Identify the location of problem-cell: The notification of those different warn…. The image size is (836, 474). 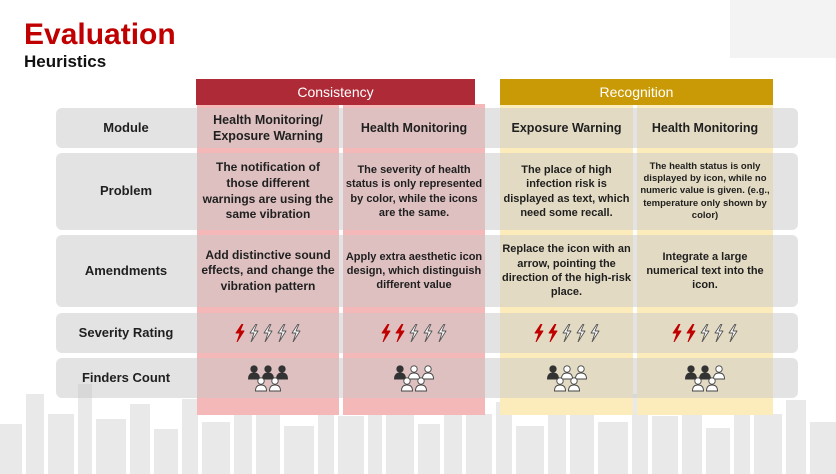
(268, 191).